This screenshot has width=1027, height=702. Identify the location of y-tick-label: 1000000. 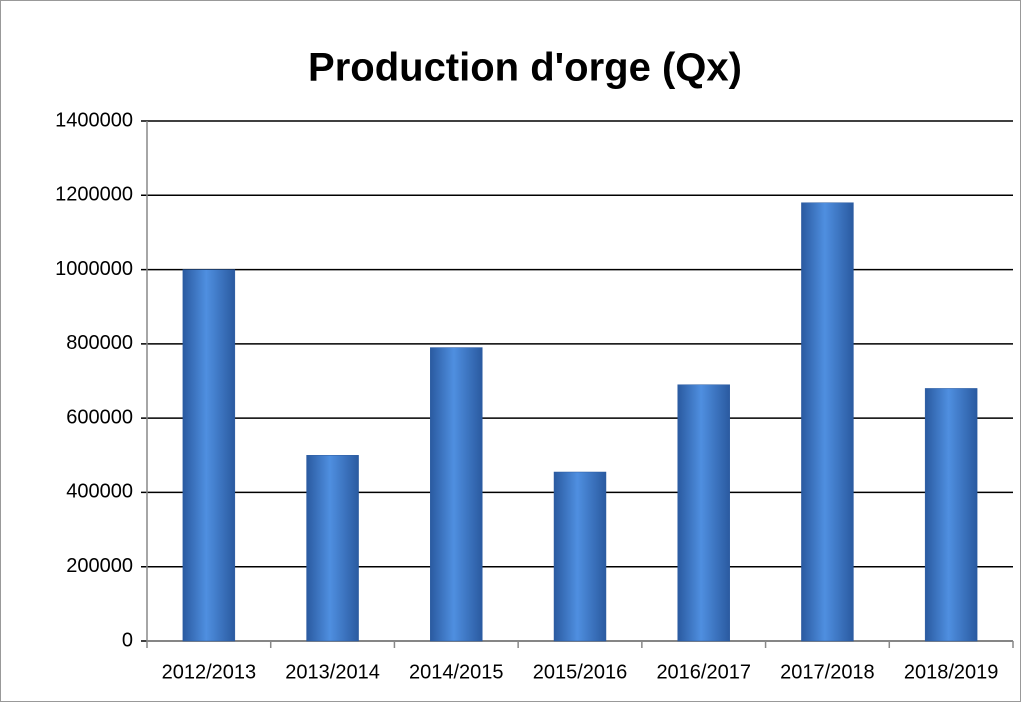
(94, 269).